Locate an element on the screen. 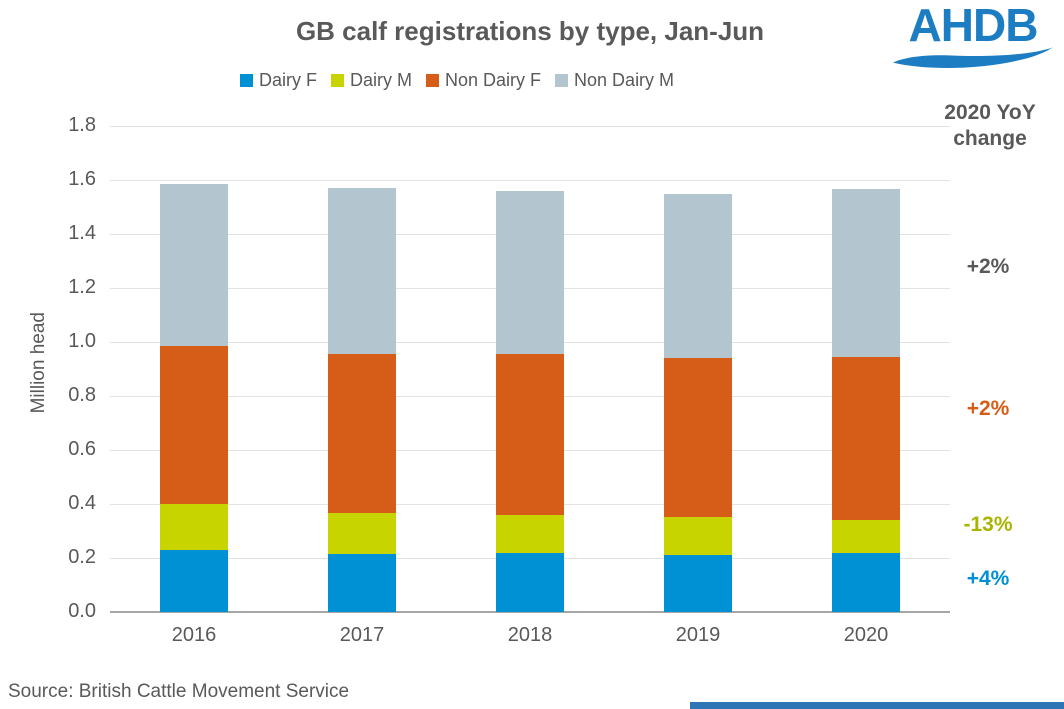  legend-item-dairy-m: Dairy M is located at coordinates (371, 80).